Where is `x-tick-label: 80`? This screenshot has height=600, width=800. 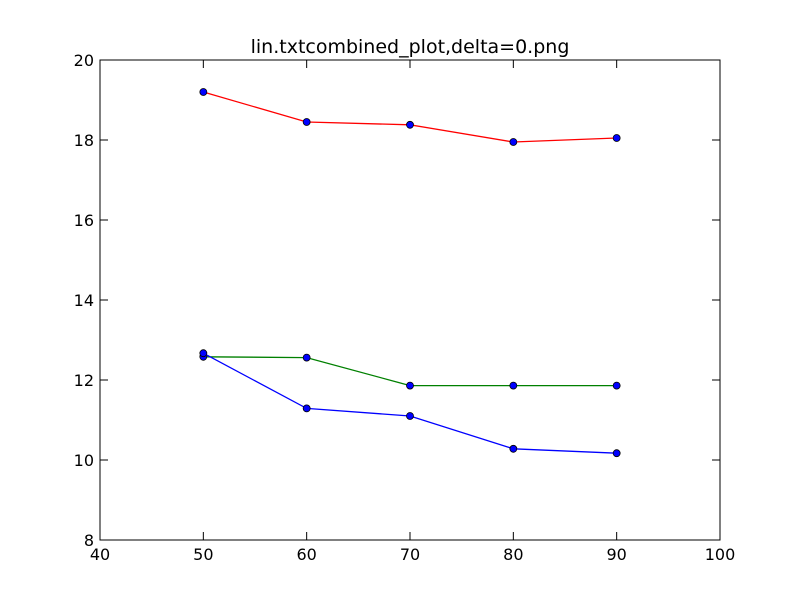 x-tick-label: 80 is located at coordinates (513, 554).